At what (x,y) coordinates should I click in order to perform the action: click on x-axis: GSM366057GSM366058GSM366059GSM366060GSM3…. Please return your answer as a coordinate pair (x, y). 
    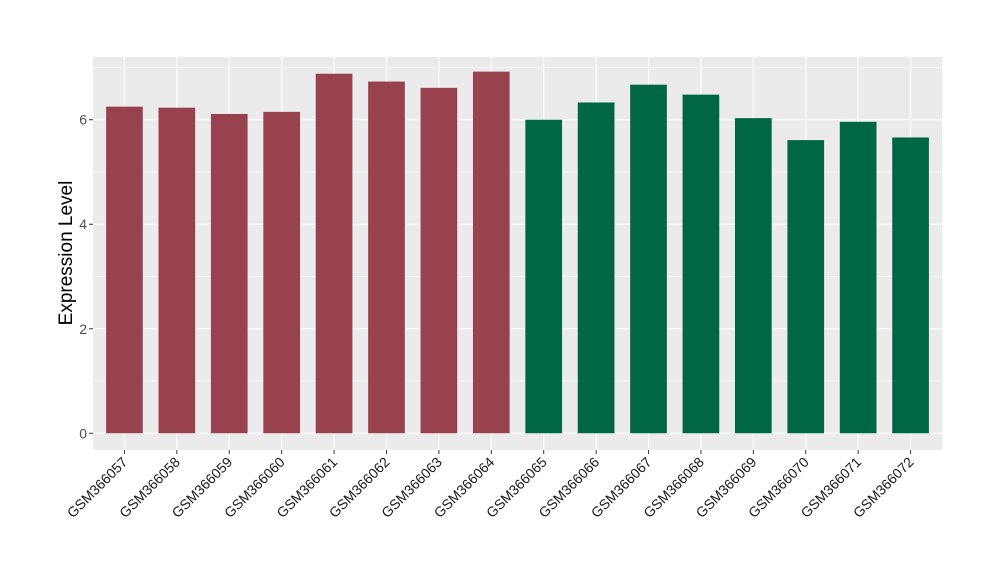
    Looking at the image, I should click on (490, 485).